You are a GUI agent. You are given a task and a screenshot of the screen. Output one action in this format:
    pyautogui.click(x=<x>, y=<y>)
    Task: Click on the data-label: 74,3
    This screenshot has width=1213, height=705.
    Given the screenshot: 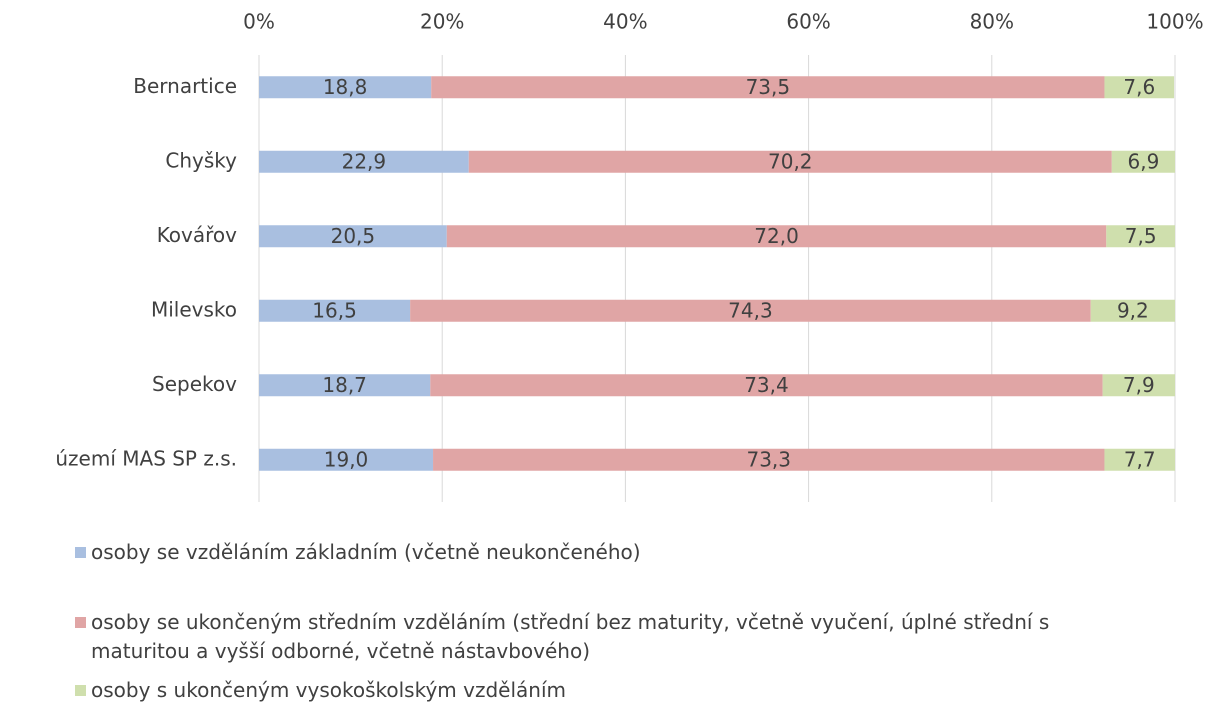 What is the action you would take?
    pyautogui.click(x=750, y=310)
    